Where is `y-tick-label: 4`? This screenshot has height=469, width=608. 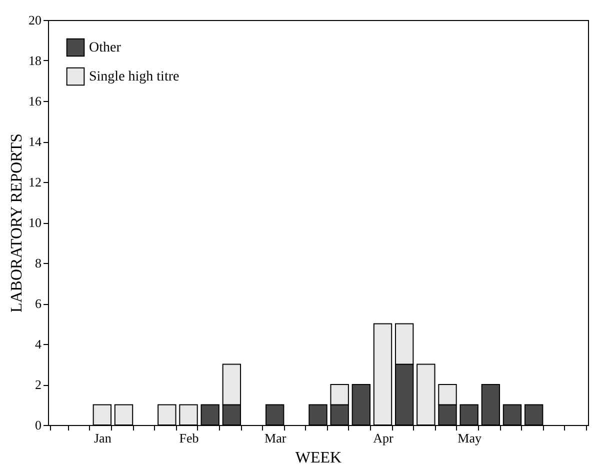 y-tick-label: 4 is located at coordinates (38, 344).